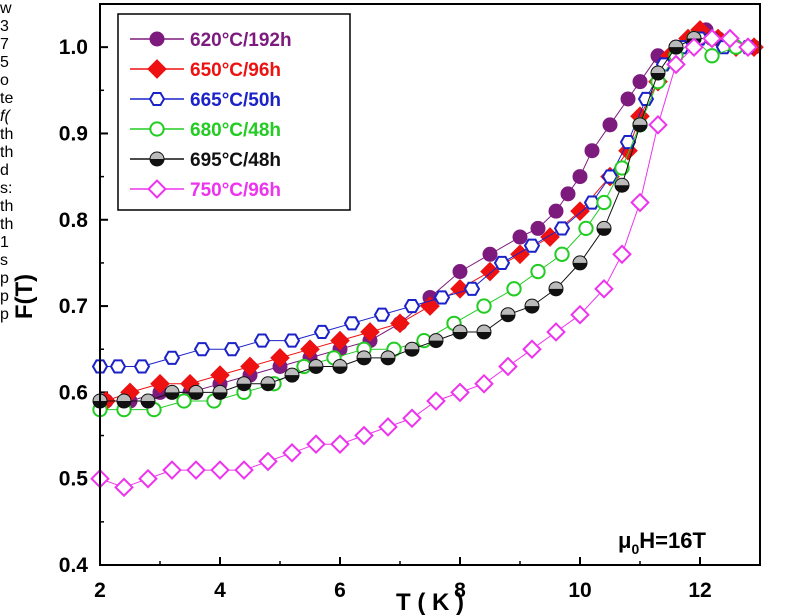  I want to click on legend-entry: 695°C/48h, so click(205, 160).